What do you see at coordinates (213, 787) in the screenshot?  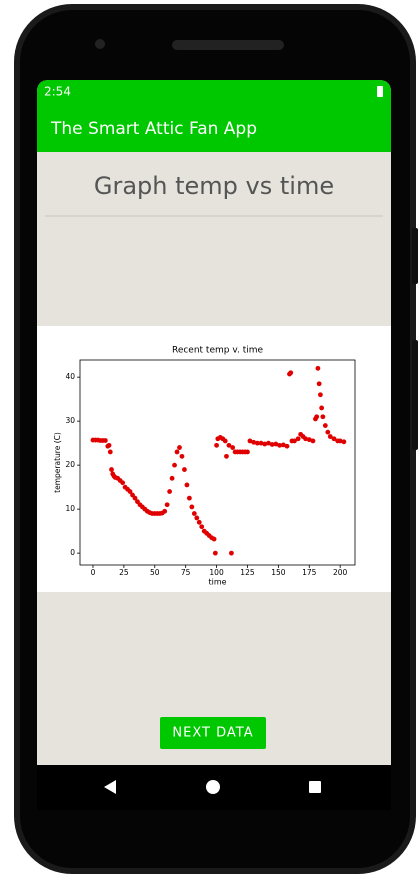 I see `home-icon` at bounding box center [213, 787].